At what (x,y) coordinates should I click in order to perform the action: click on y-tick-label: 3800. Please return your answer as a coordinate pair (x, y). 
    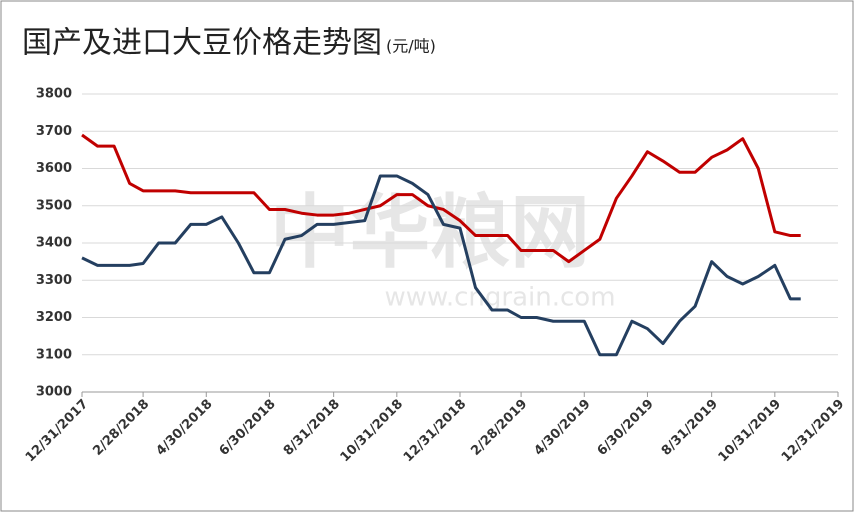
    Looking at the image, I should click on (54, 94).